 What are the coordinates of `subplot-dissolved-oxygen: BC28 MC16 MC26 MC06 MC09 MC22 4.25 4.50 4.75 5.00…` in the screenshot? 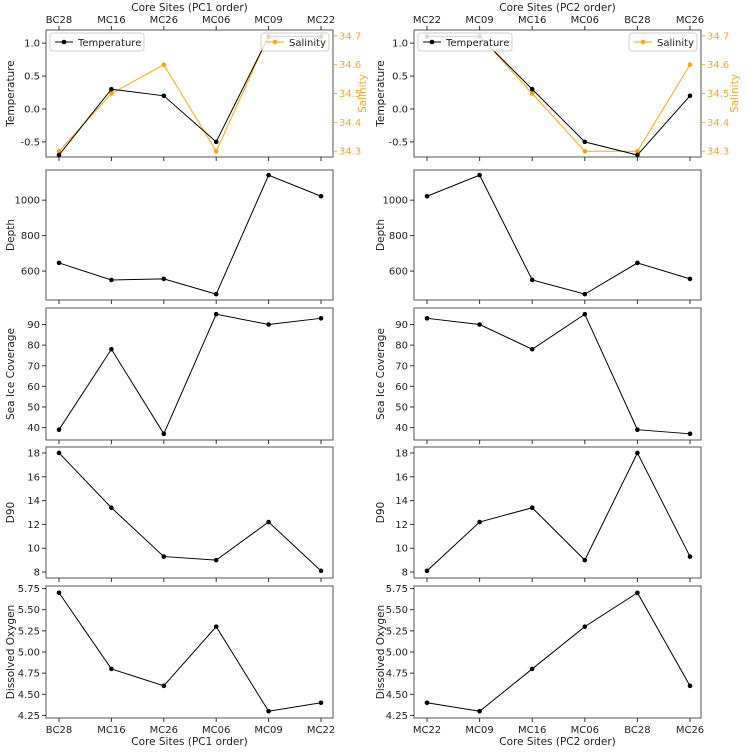 It's located at (170, 660).